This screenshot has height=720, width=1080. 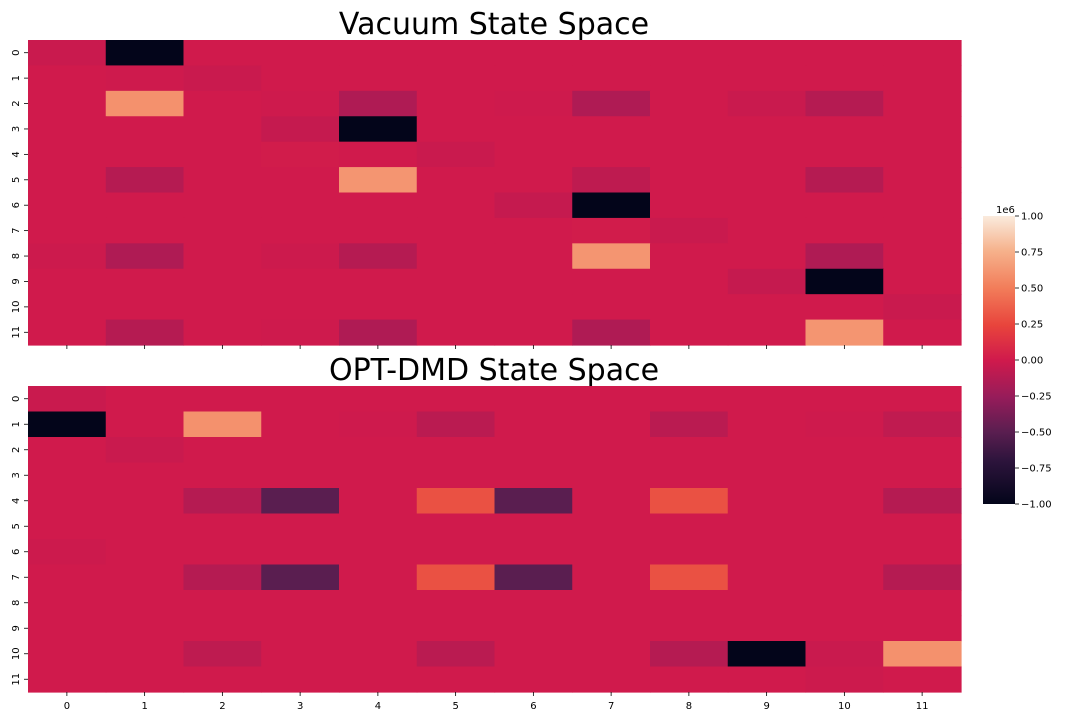 What do you see at coordinates (1036, 433) in the screenshot?
I see `colorbar-tick-label: −0.50` at bounding box center [1036, 433].